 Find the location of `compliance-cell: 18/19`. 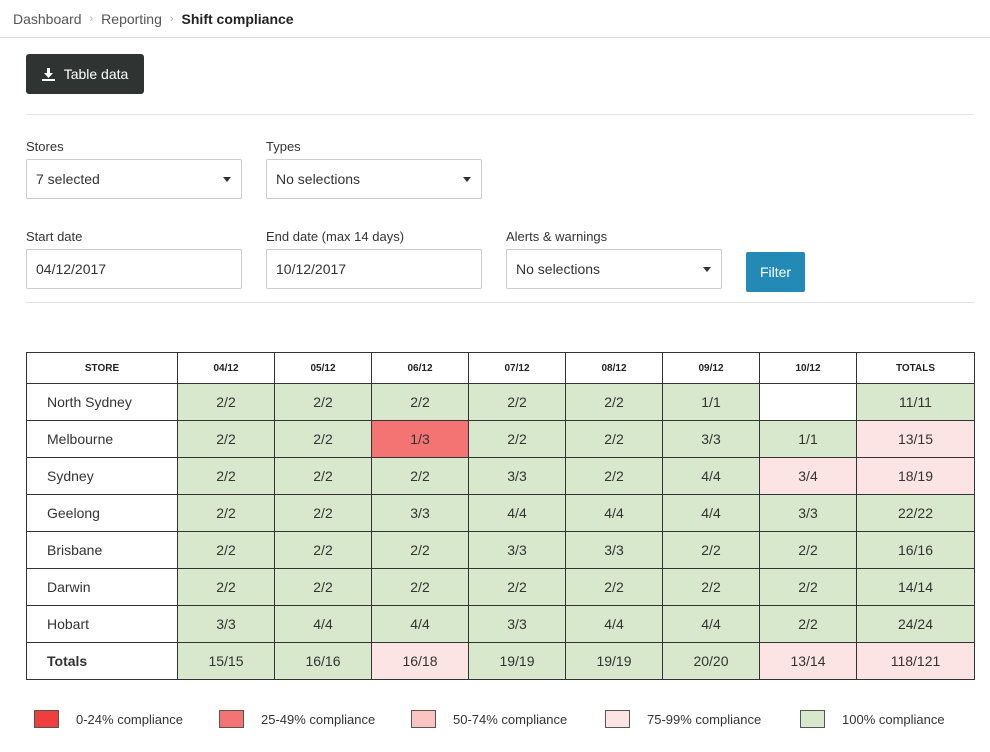

compliance-cell: 18/19 is located at coordinates (915, 476).